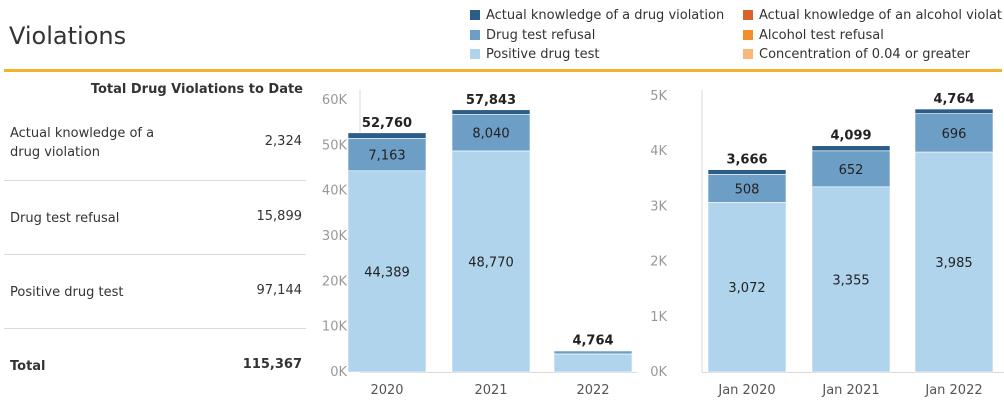  Describe the element at coordinates (28, 366) in the screenshot. I see `row-label: Total` at that location.